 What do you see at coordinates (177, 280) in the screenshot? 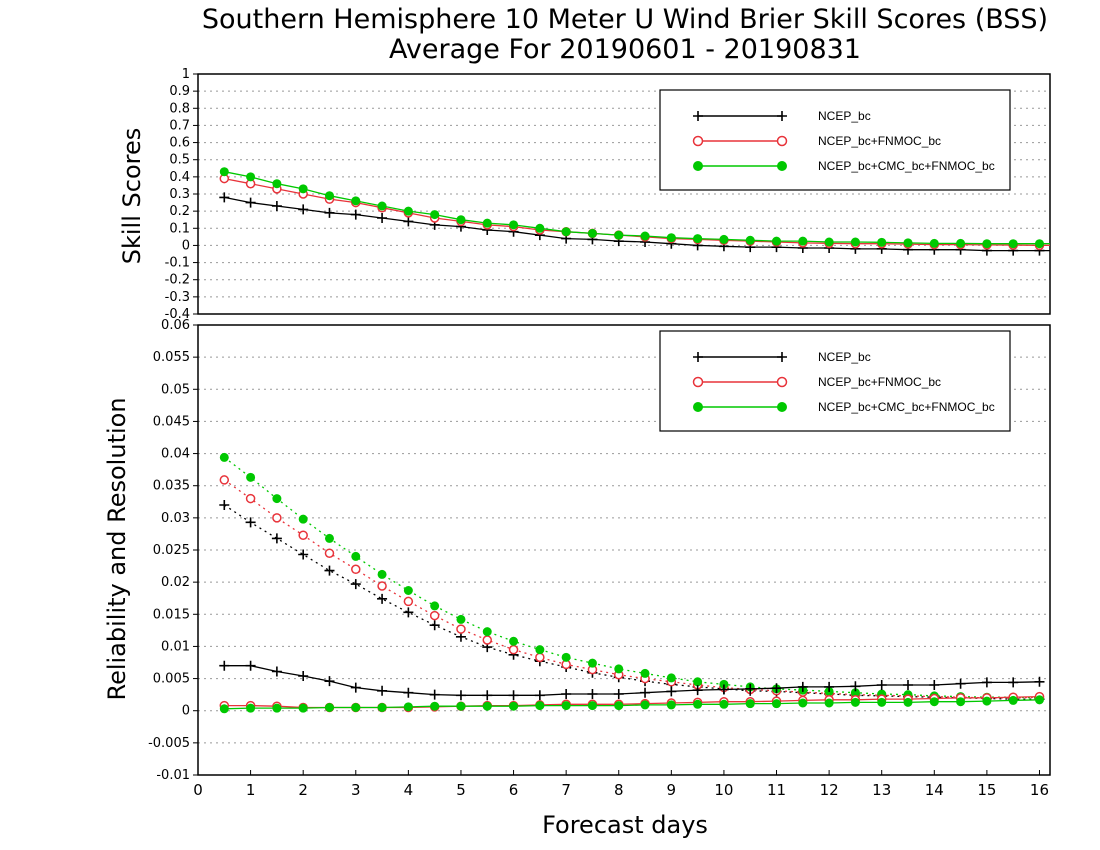
I see `y-tick-label: -0.2` at bounding box center [177, 280].